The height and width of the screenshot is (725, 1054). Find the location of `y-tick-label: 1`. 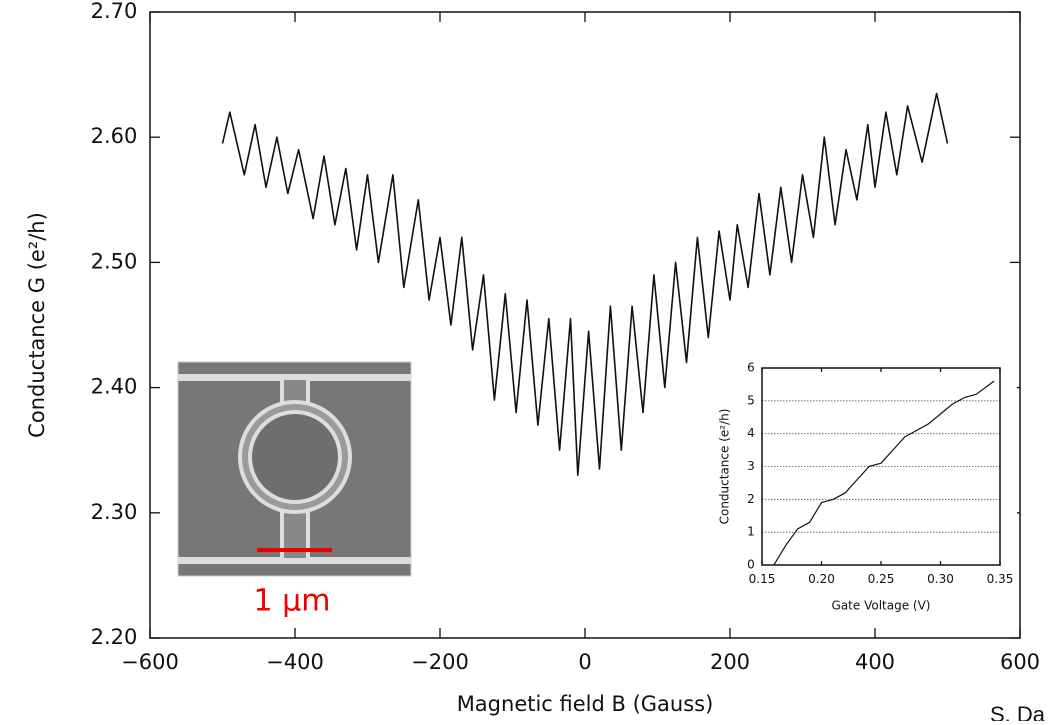

y-tick-label: 1 is located at coordinates (751, 532).